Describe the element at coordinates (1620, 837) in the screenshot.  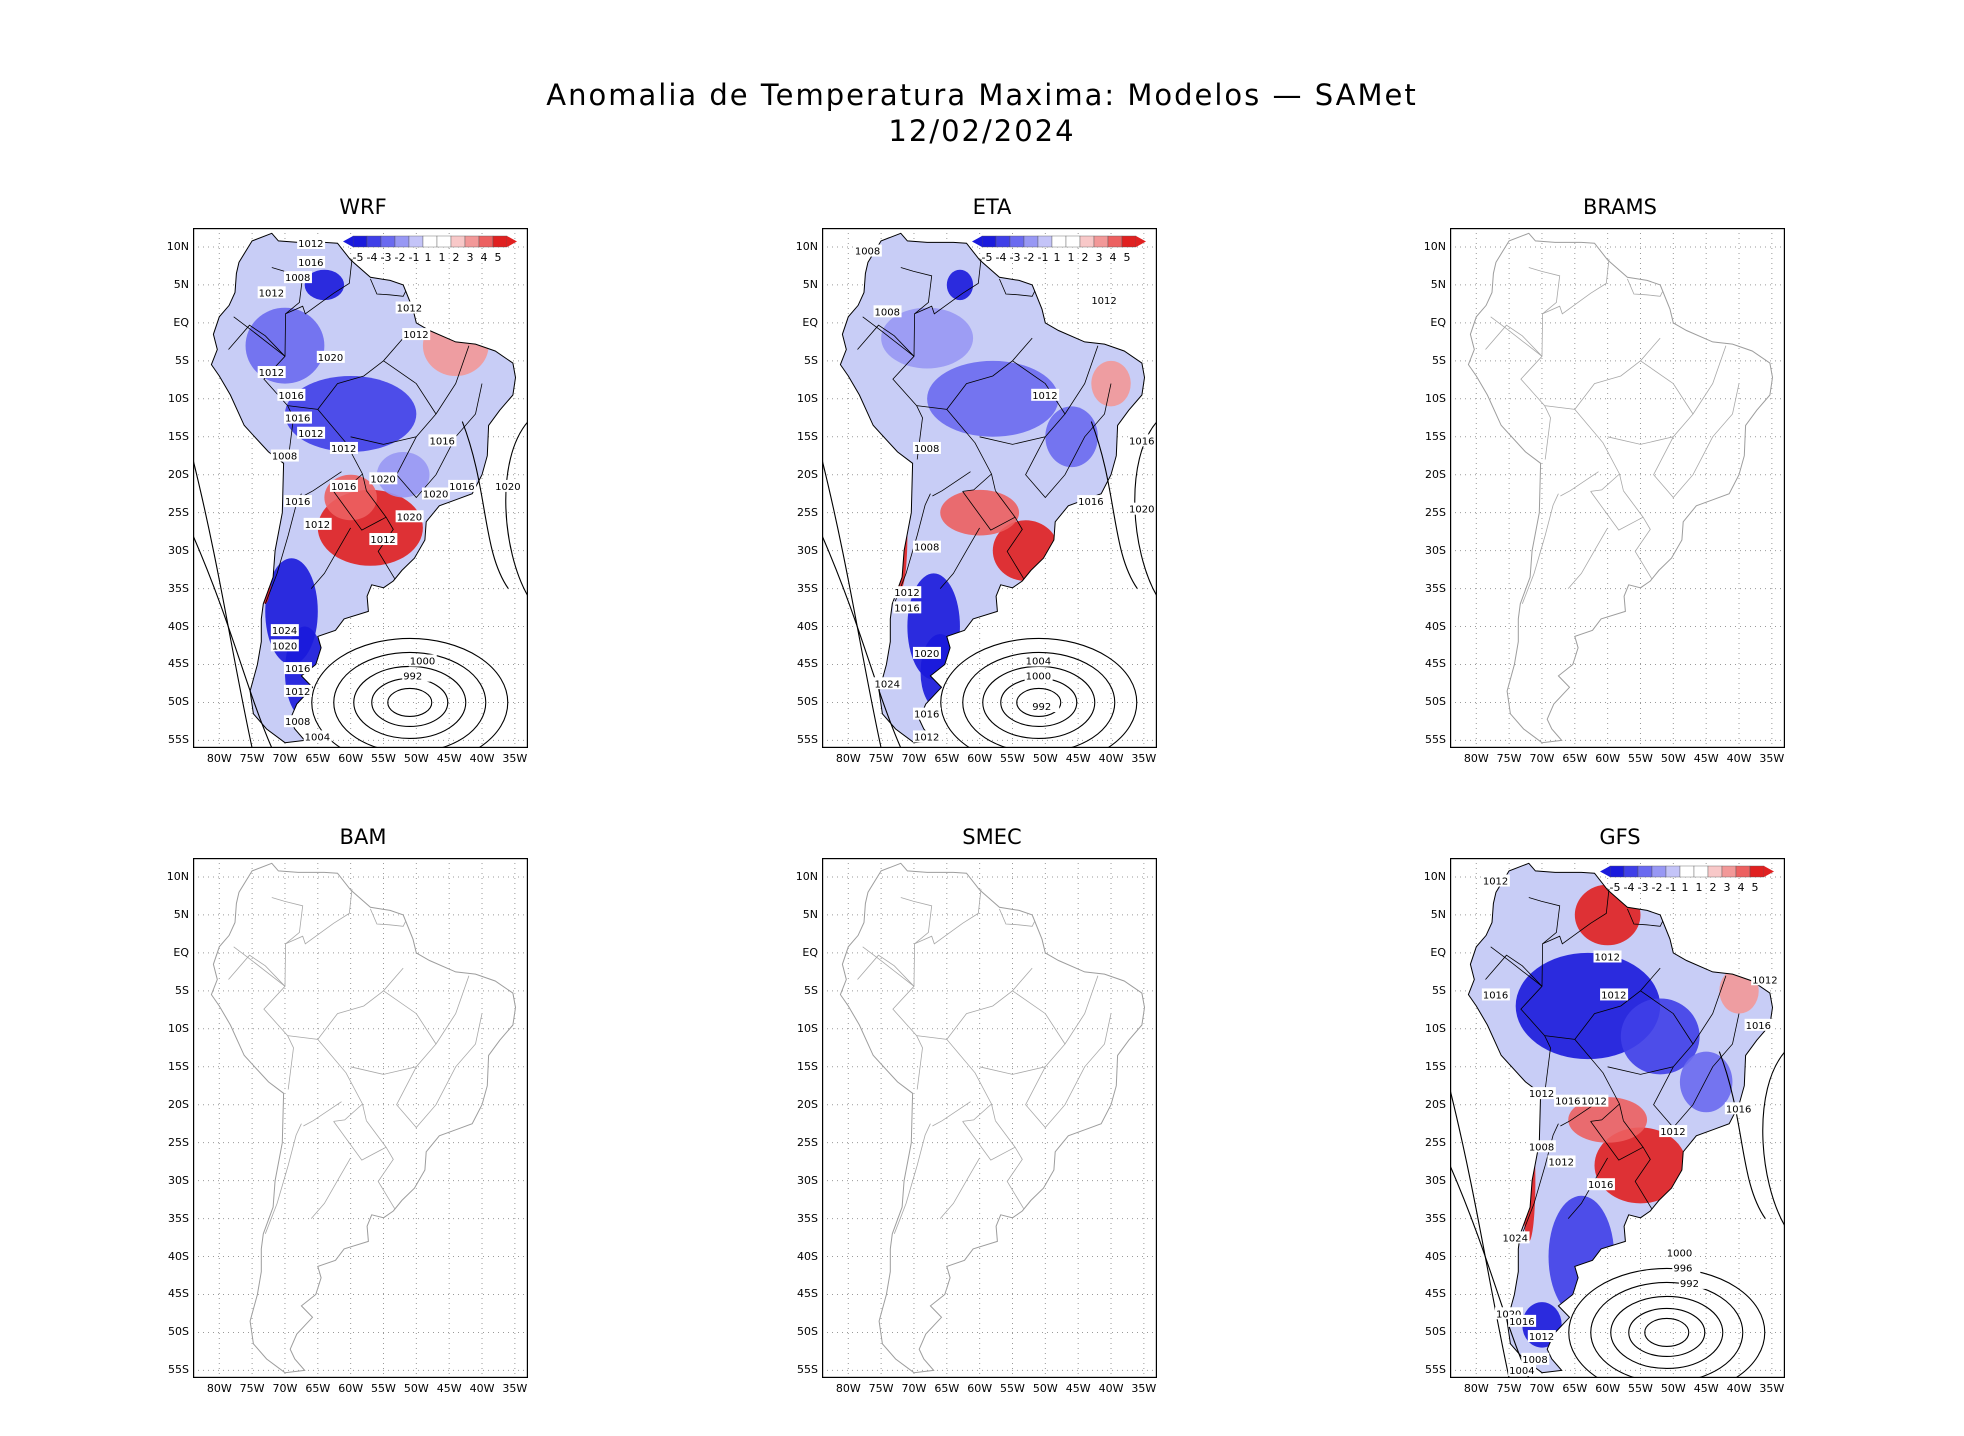
I see `panel-title-gfs: GFS` at that location.